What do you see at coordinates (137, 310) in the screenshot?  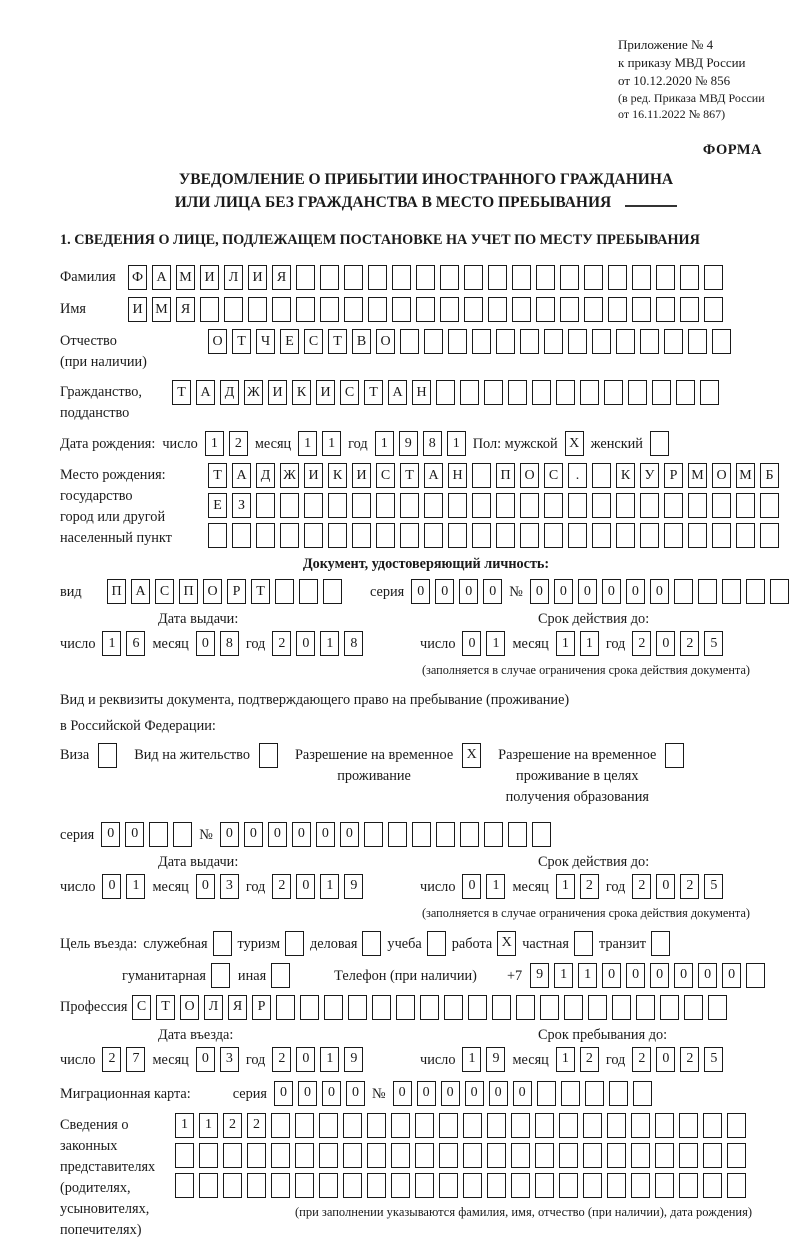 I see `char-cell: И` at bounding box center [137, 310].